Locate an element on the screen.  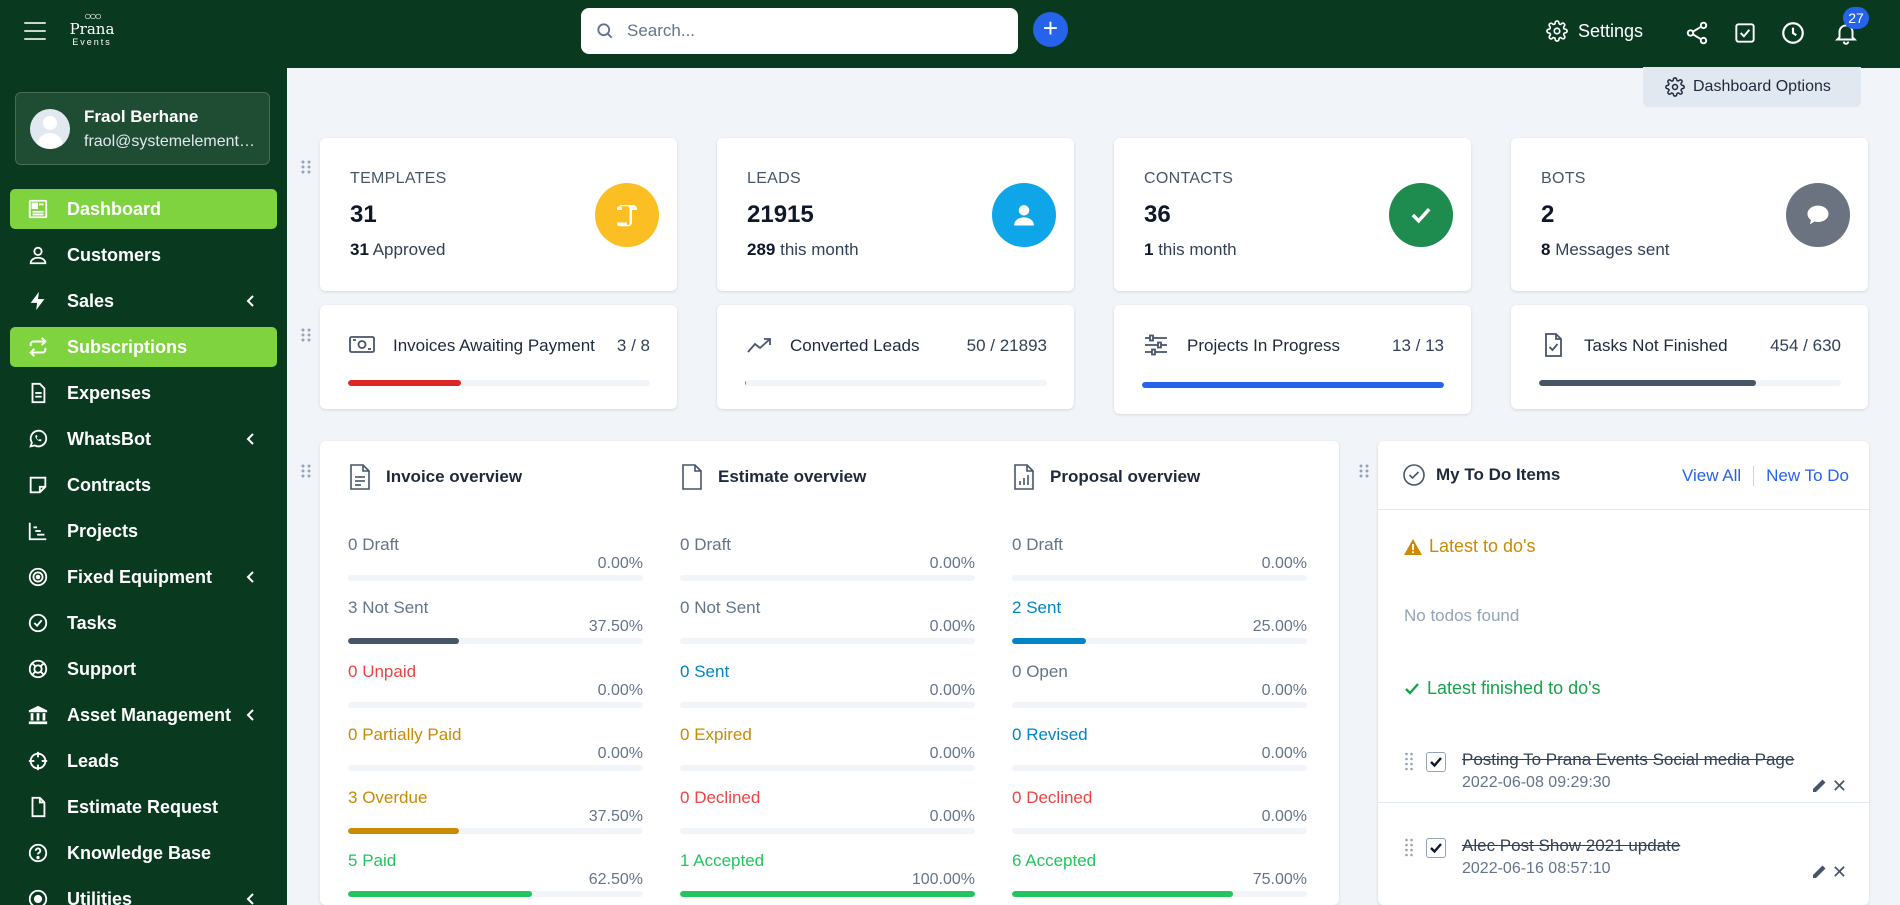
quick-create-button: + is located at coordinates (1050, 29).